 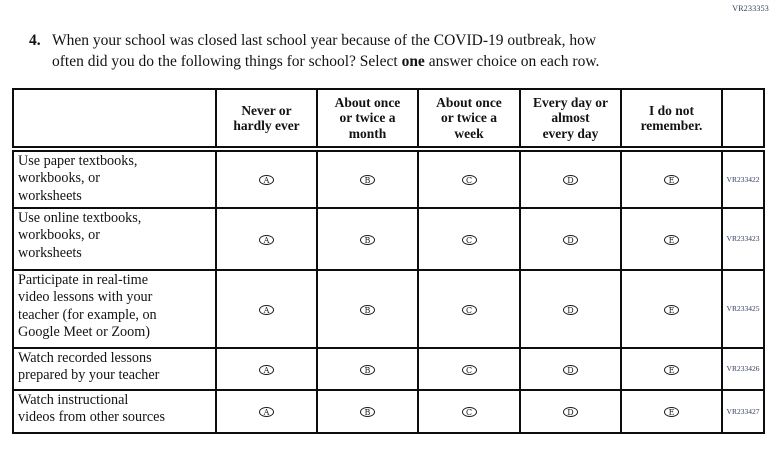 What do you see at coordinates (743, 238) in the screenshot?
I see `row-code: VR233423` at bounding box center [743, 238].